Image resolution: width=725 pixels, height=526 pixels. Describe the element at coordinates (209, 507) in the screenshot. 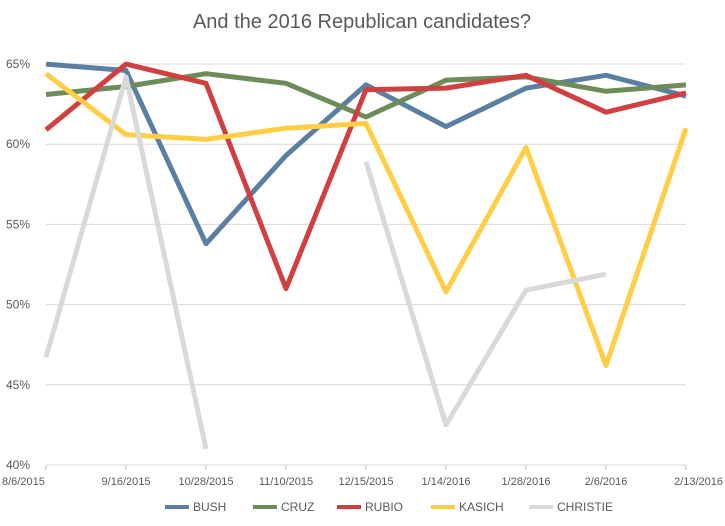

I see `legend-label-bush: BUSH` at that location.